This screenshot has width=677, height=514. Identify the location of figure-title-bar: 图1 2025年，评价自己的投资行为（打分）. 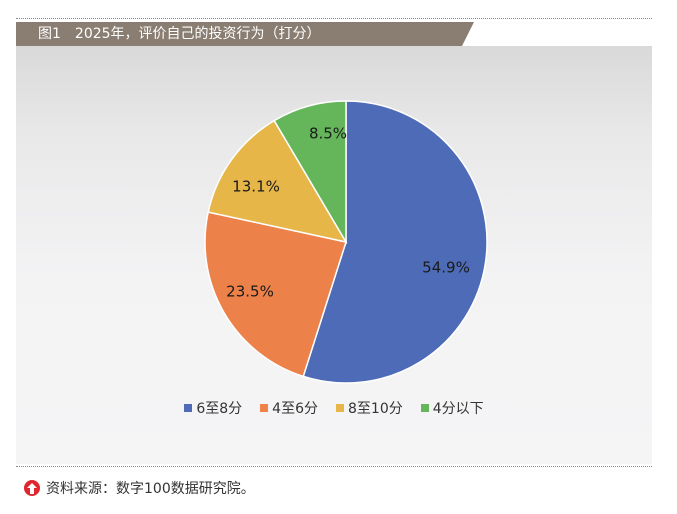
(245, 34).